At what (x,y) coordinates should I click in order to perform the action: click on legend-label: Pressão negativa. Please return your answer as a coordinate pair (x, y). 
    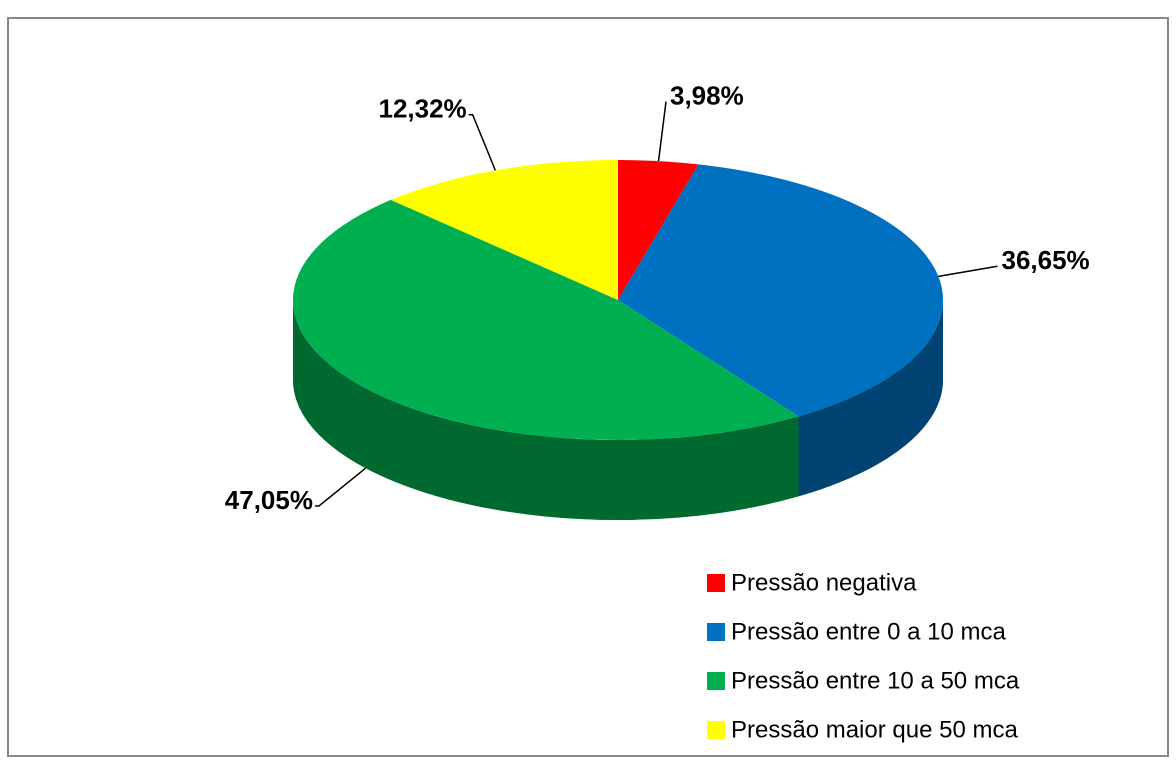
    Looking at the image, I should click on (824, 582).